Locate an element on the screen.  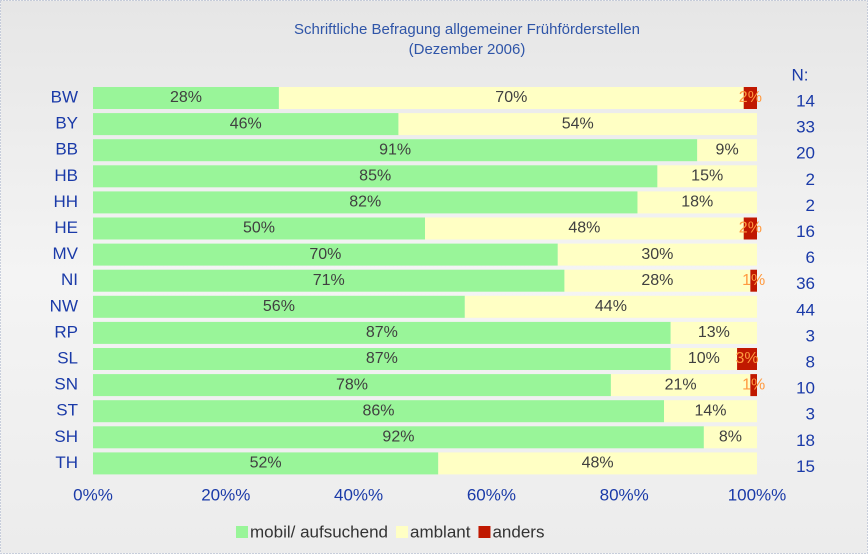
n-value: 18 is located at coordinates (805, 440).